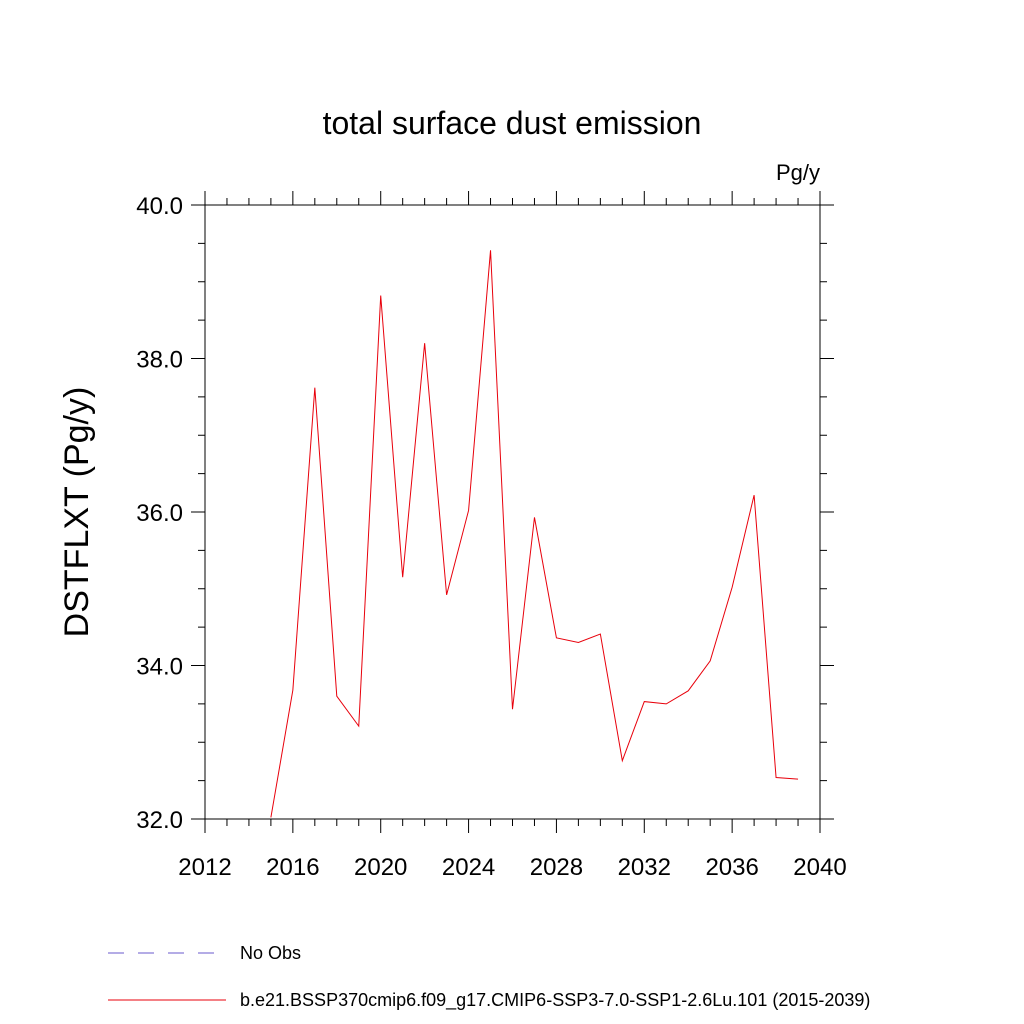  I want to click on x-tick-label: 2012, so click(204, 867).